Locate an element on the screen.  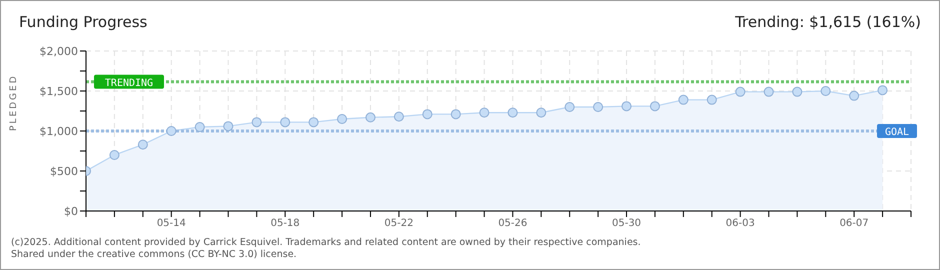
y-tick-label: $0 is located at coordinates (71, 211).